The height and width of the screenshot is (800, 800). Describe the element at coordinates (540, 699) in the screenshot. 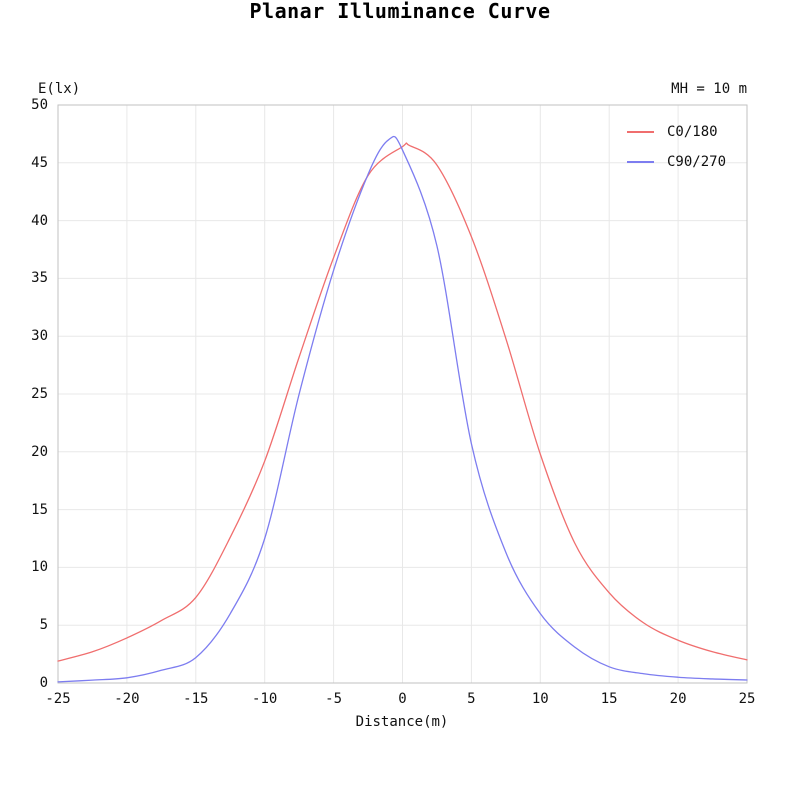

I see `x-tick-label: 10` at that location.